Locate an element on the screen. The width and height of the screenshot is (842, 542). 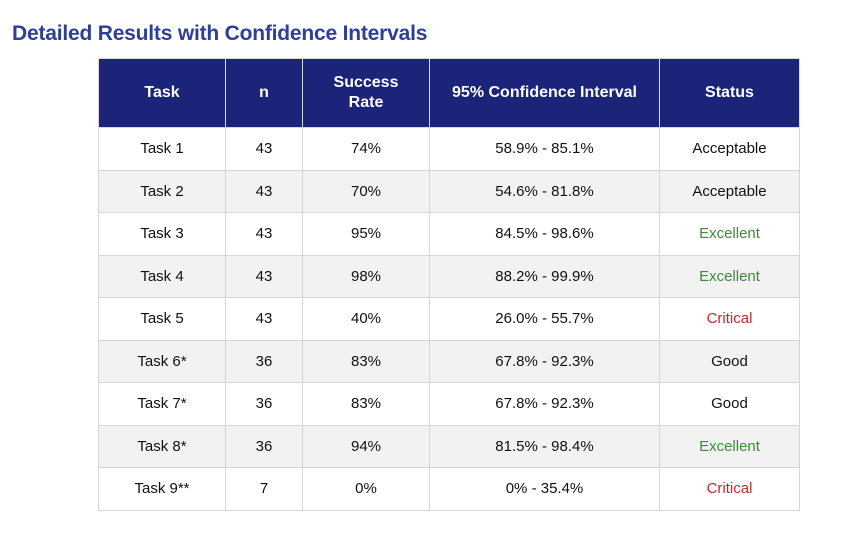
task-cell: Task 9** is located at coordinates (162, 489).